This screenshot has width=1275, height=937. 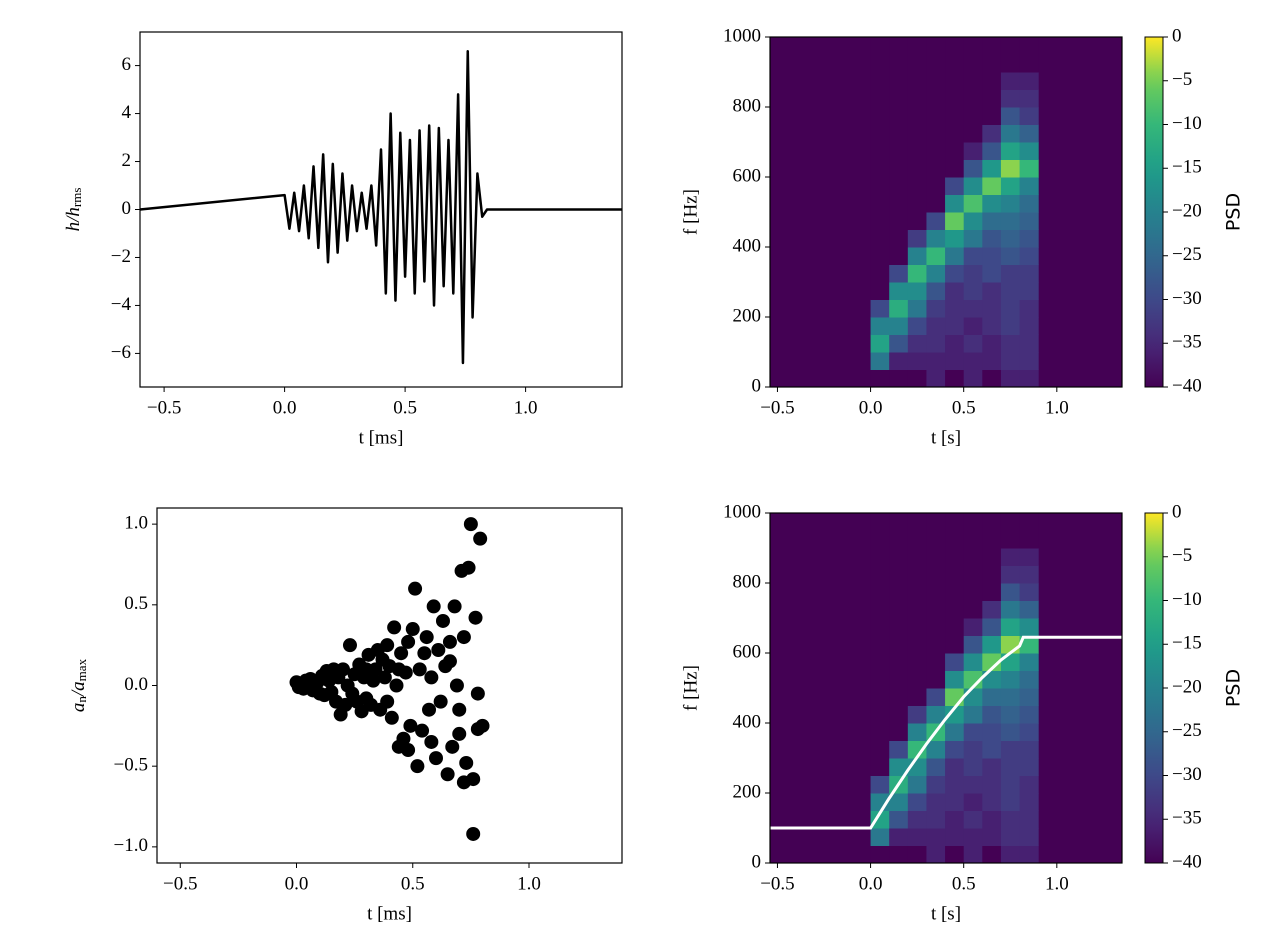 I want to click on y-axis-label: h/hrms, so click(x=73, y=210).